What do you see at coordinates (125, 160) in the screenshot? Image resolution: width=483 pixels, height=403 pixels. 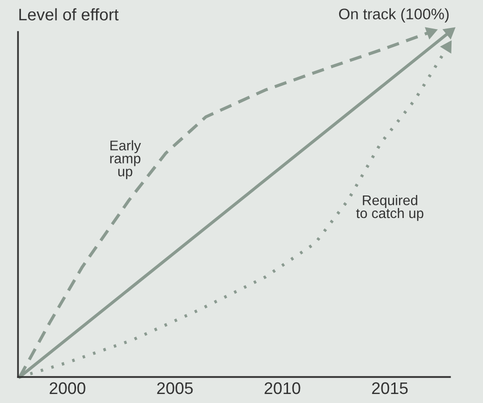 I see `annotation: Early ramp up` at bounding box center [125, 160].